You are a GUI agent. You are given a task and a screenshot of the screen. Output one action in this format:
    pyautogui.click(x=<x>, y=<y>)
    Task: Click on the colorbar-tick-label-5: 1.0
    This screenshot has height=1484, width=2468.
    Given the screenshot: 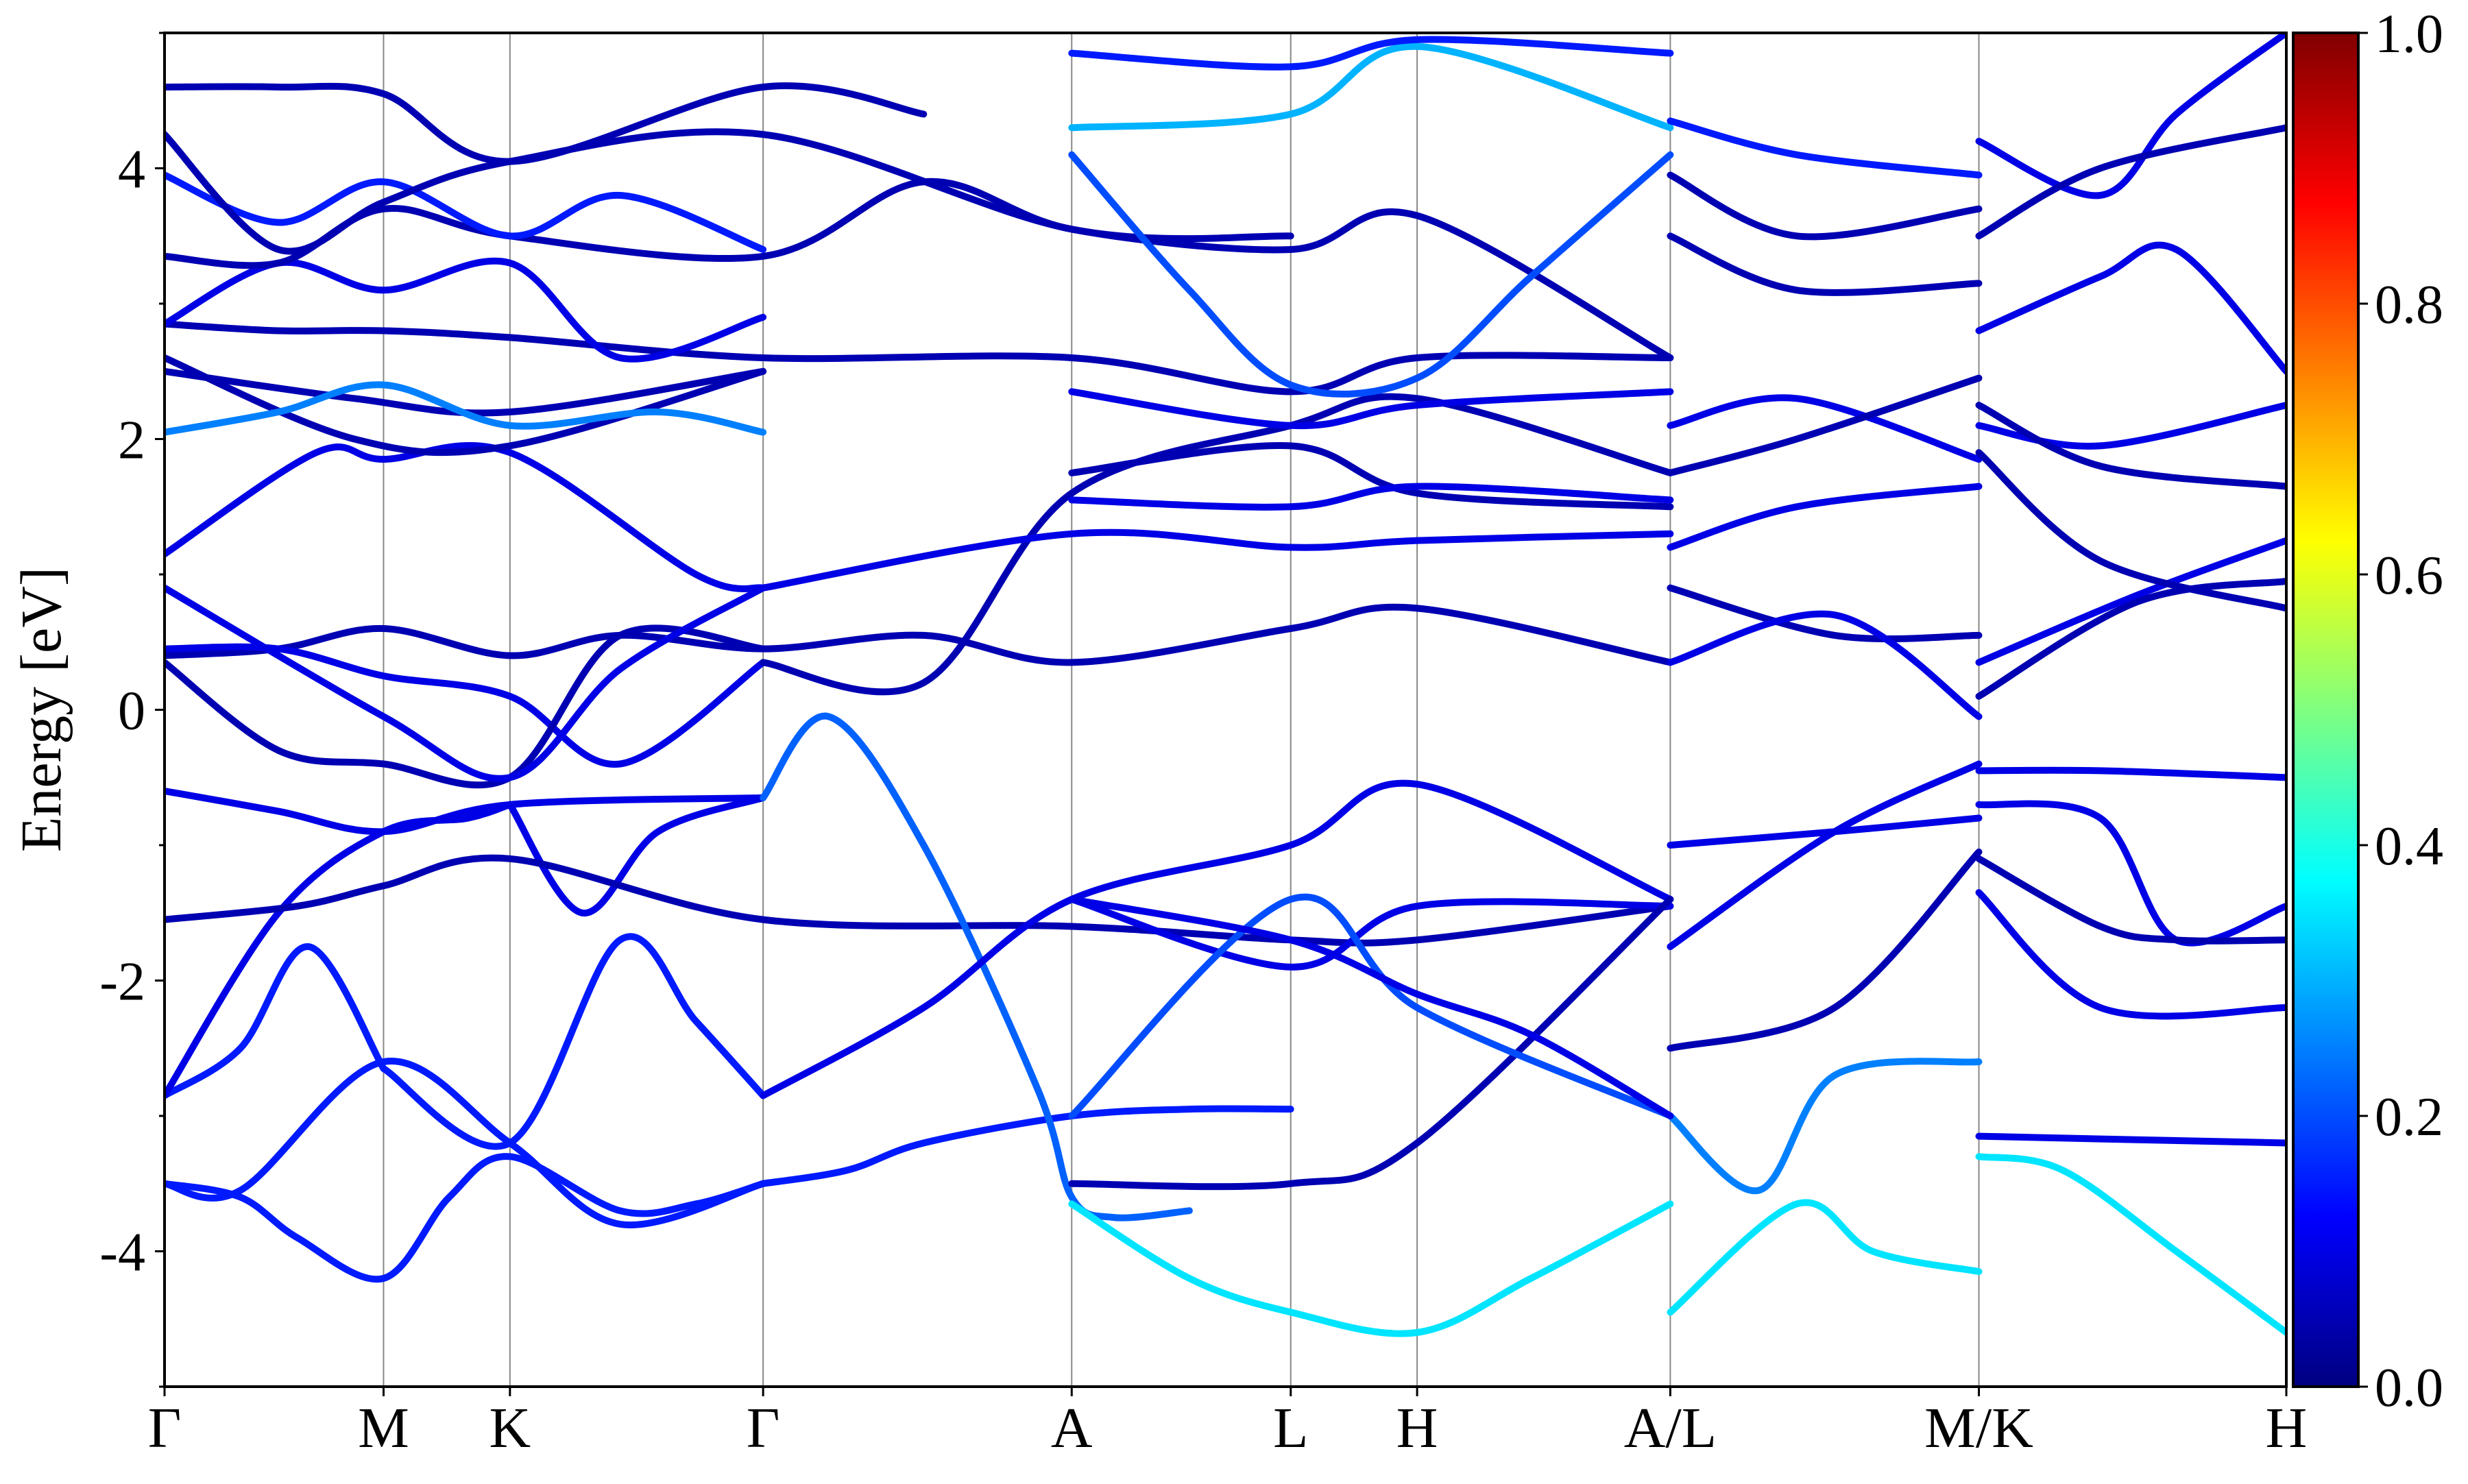 What is the action you would take?
    pyautogui.click(x=2409, y=34)
    